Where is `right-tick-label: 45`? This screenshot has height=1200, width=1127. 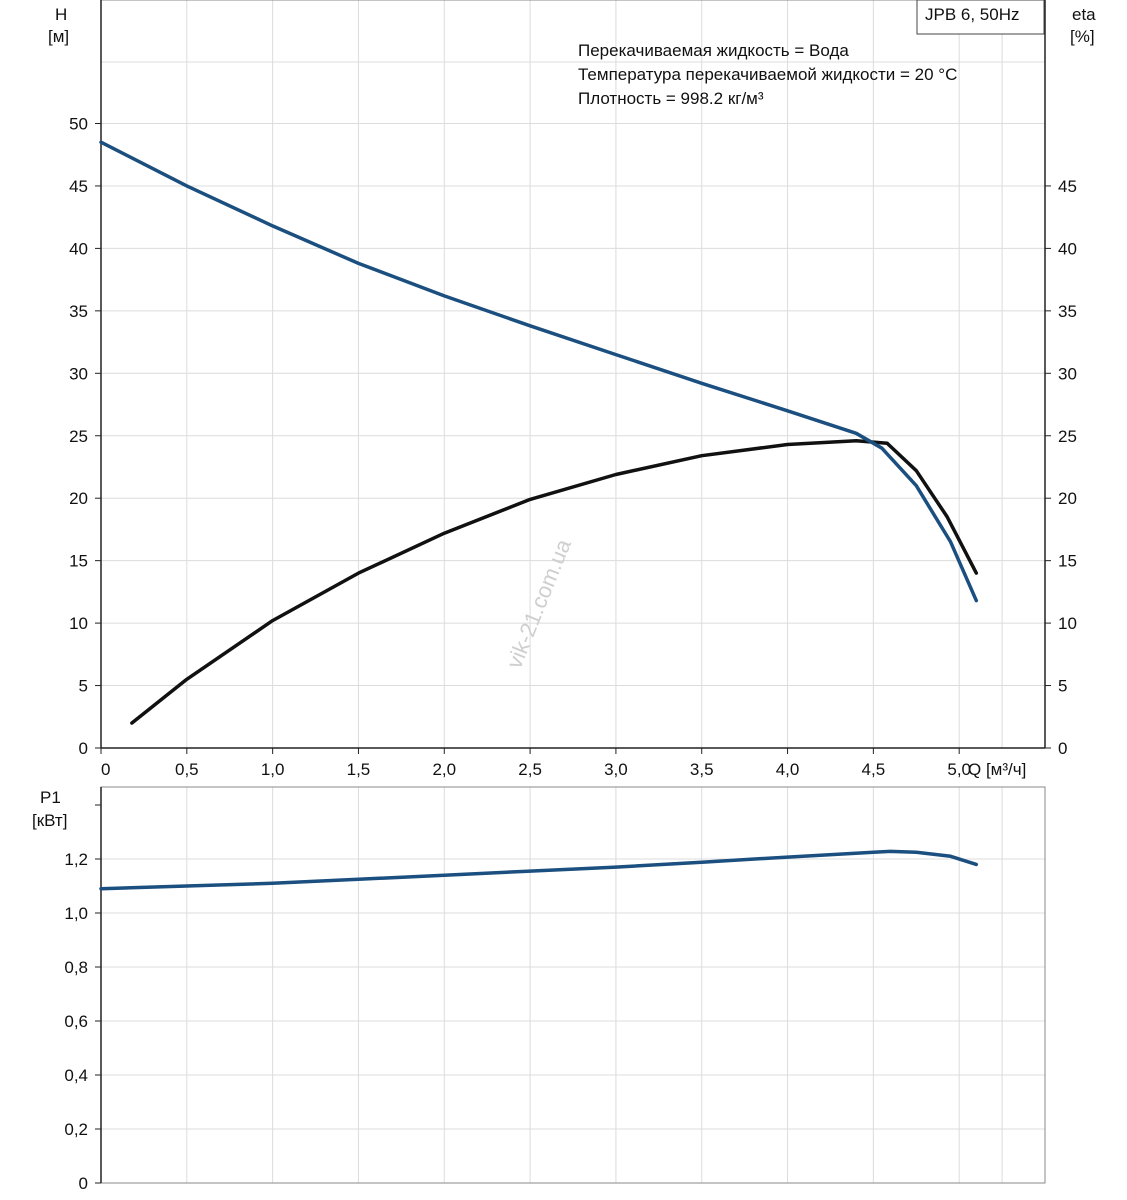
right-tick-label: 45 is located at coordinates (1067, 186).